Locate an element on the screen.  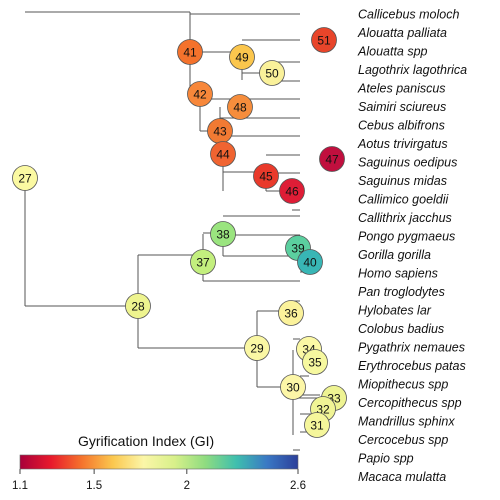
node-label: 45 is located at coordinates (266, 177).